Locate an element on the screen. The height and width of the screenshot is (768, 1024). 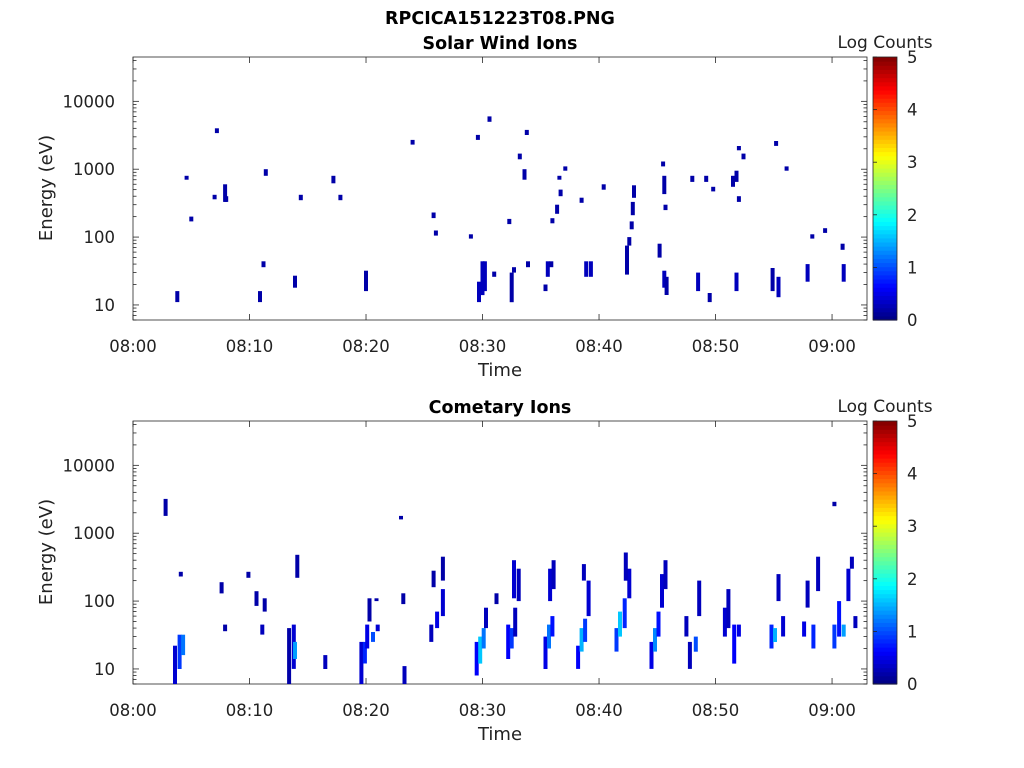
y-tick-label: 10 is located at coordinates (104, 669).